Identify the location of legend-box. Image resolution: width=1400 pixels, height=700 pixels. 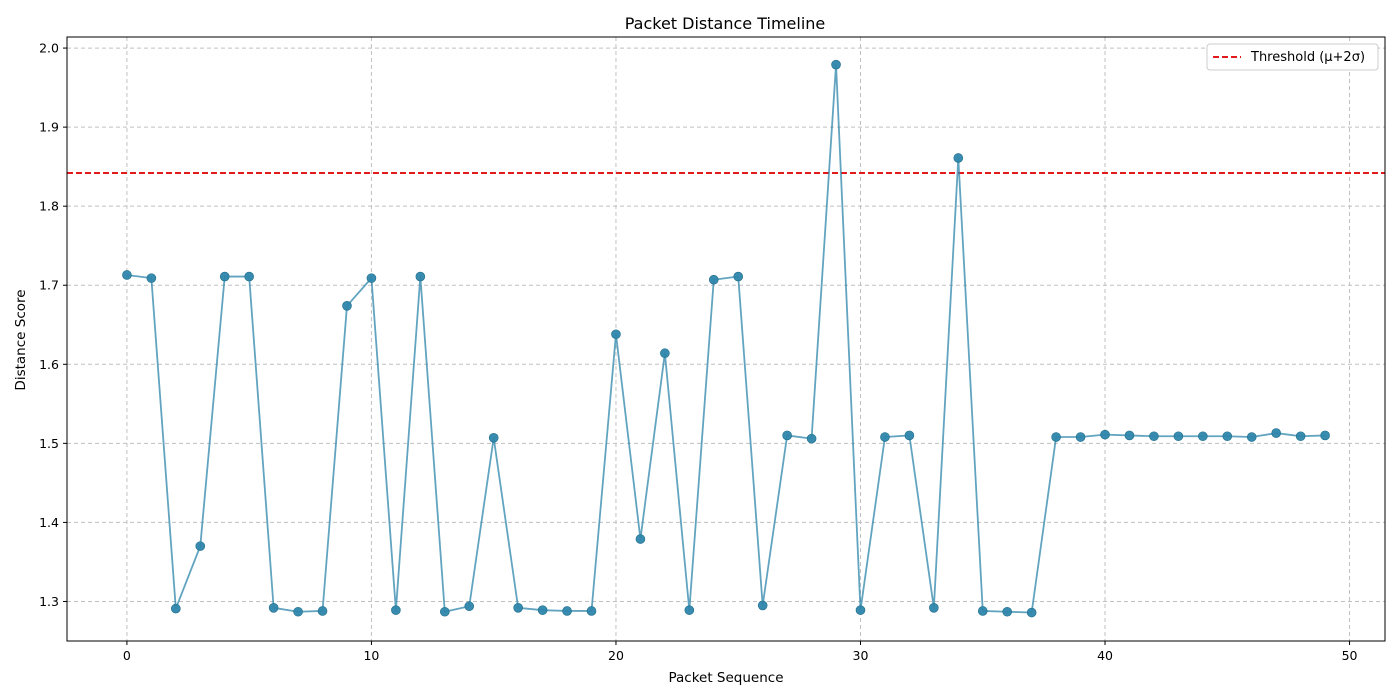
(1292, 57).